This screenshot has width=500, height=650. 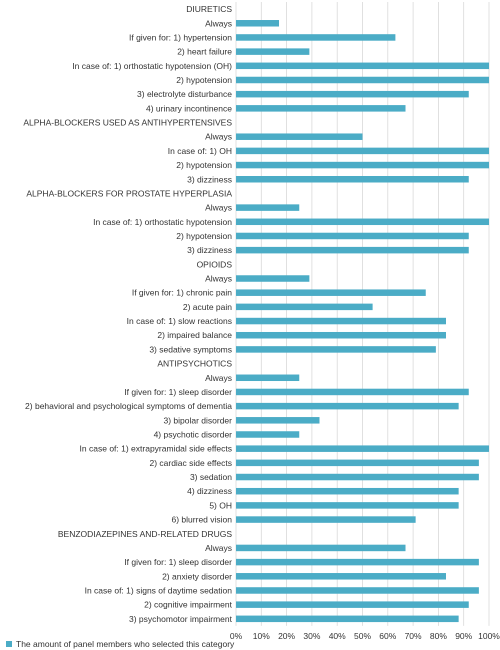 What do you see at coordinates (207, 307) in the screenshot?
I see `category-label: 2) acute pain` at bounding box center [207, 307].